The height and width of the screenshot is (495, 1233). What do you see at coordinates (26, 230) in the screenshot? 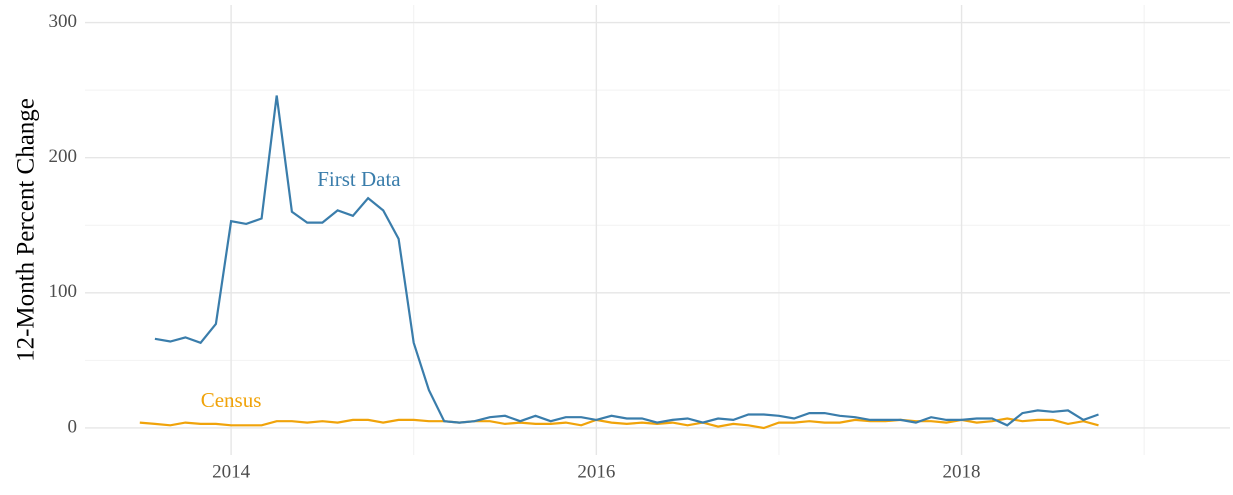
I see `y-axis-label: 12-Month Percent Change` at bounding box center [26, 230].